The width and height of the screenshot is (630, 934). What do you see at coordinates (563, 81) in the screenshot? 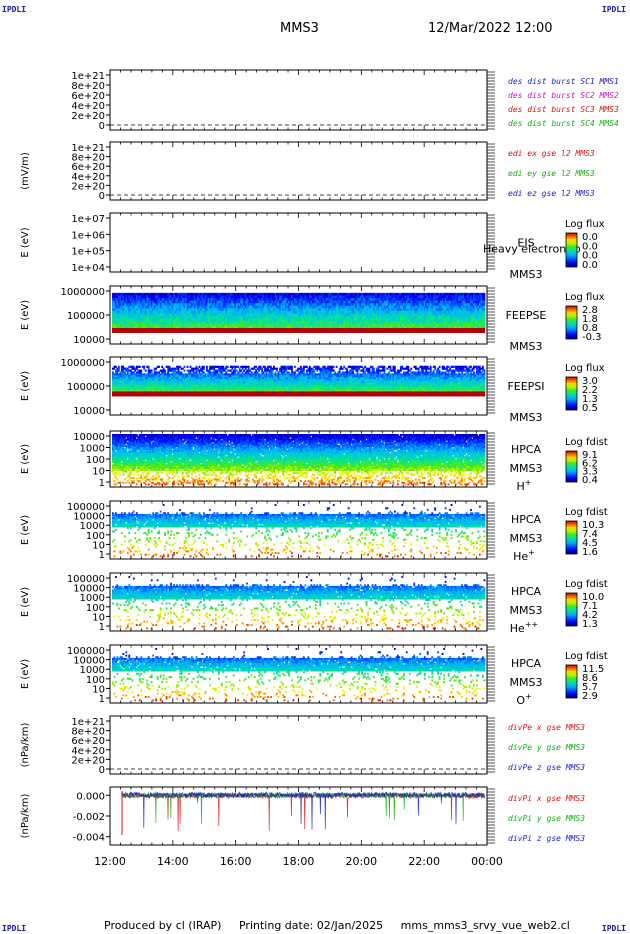
I see `legend-series-label: des dist burst SC1 MMS1` at bounding box center [563, 81].